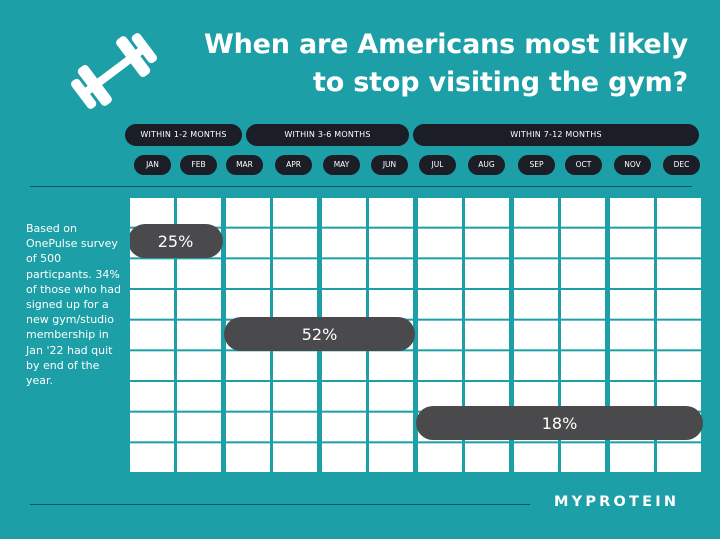 The width and height of the screenshot is (720, 539). What do you see at coordinates (536, 165) in the screenshot?
I see `month-sep: SEP` at bounding box center [536, 165].